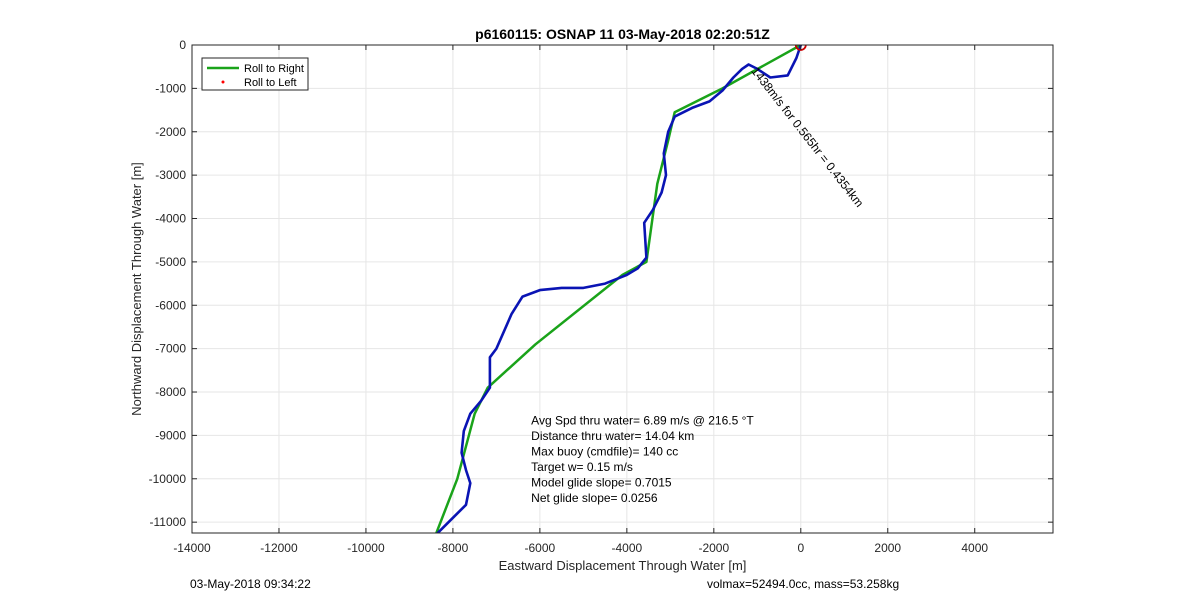 This screenshot has height=606, width=1200. What do you see at coordinates (626, 548) in the screenshot?
I see `x-tick-label: -4000` at bounding box center [626, 548].